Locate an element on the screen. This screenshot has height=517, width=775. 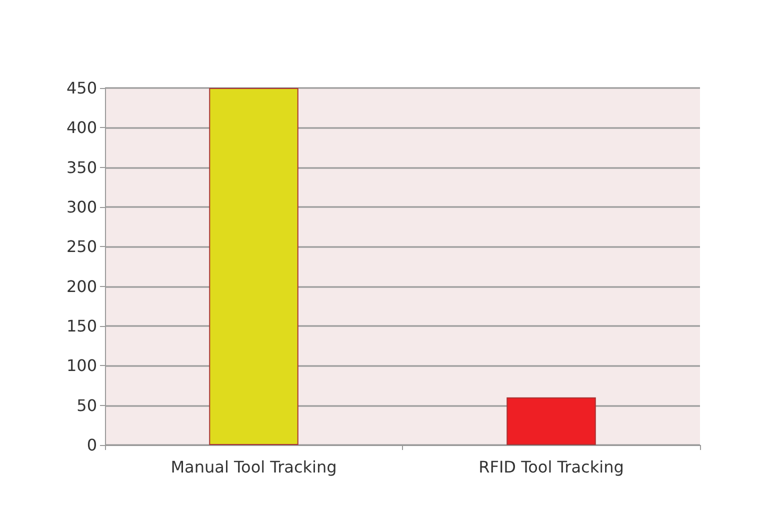
y-tick-label: 50 is located at coordinates (86, 405).